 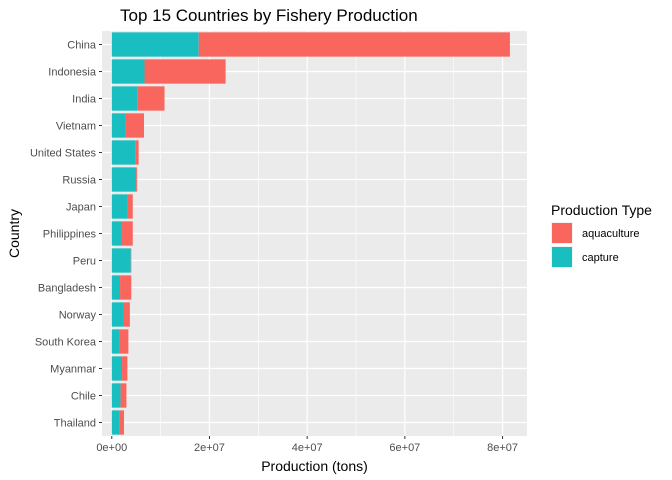 I want to click on bar-capture-russia, so click(x=124, y=179).